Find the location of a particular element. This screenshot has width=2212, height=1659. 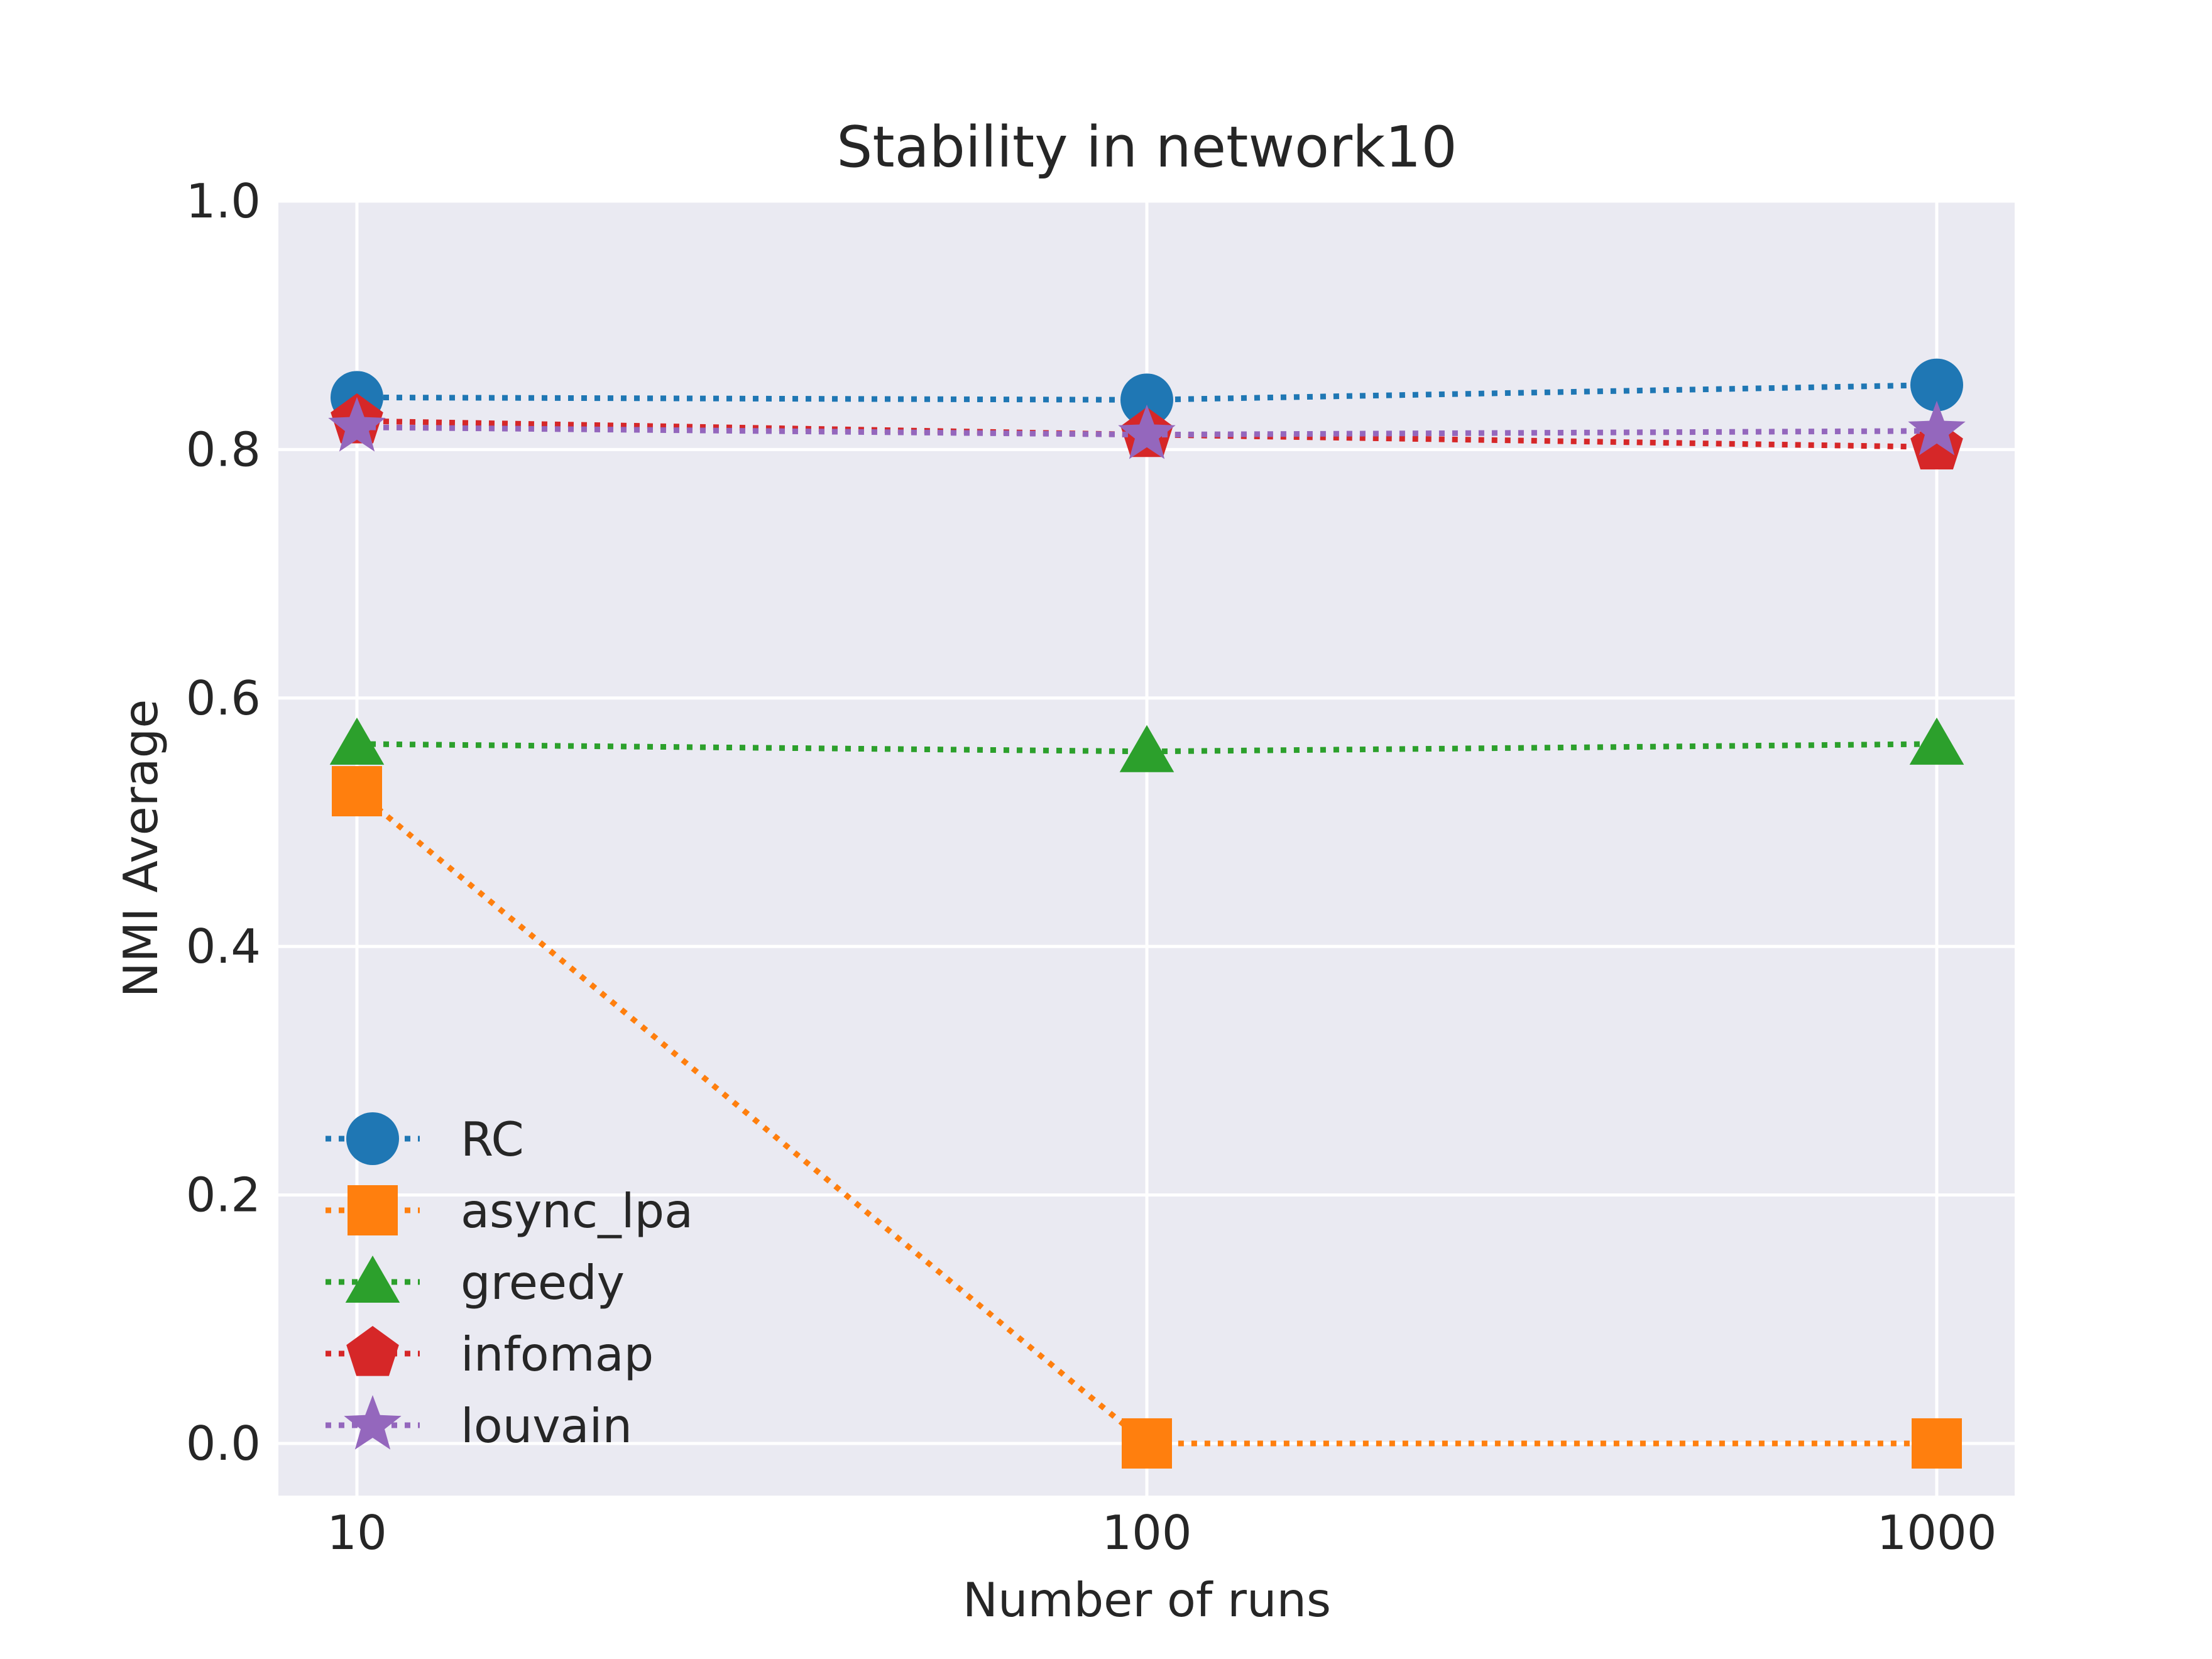

legend-marker-triangle is located at coordinates (372, 1279).